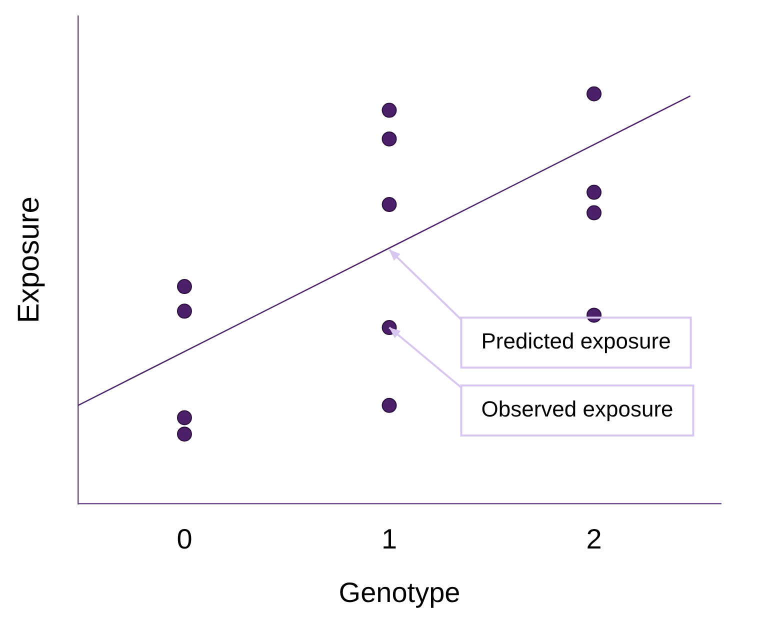  What do you see at coordinates (399, 592) in the screenshot?
I see `x-axis-title: Genotype` at bounding box center [399, 592].